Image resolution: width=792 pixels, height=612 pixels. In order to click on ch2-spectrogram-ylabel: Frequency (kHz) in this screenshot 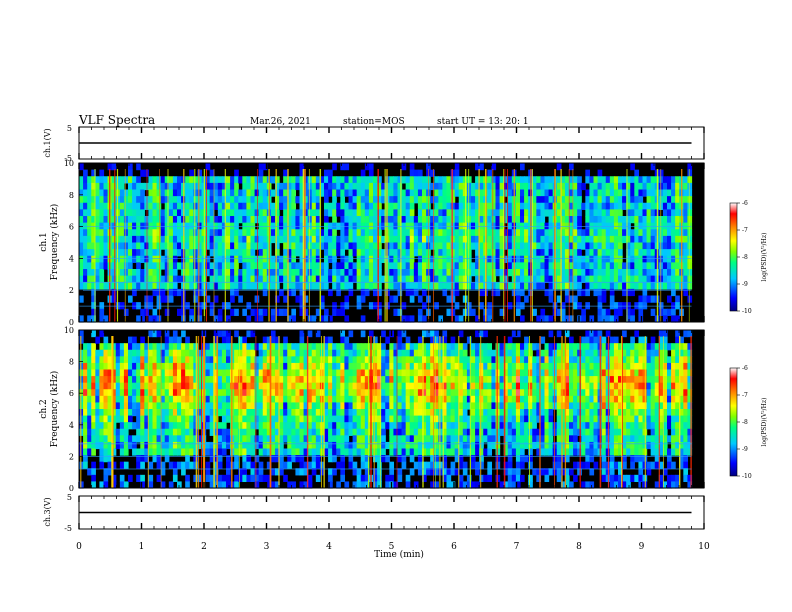, I will do `click(54, 409)`.